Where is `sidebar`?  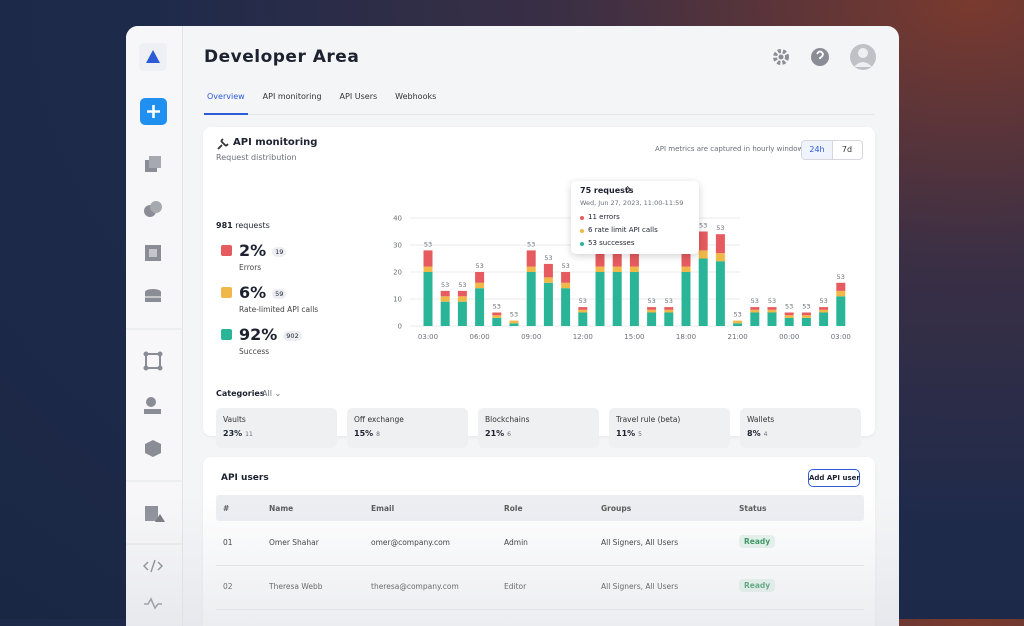
sidebar is located at coordinates (154, 326).